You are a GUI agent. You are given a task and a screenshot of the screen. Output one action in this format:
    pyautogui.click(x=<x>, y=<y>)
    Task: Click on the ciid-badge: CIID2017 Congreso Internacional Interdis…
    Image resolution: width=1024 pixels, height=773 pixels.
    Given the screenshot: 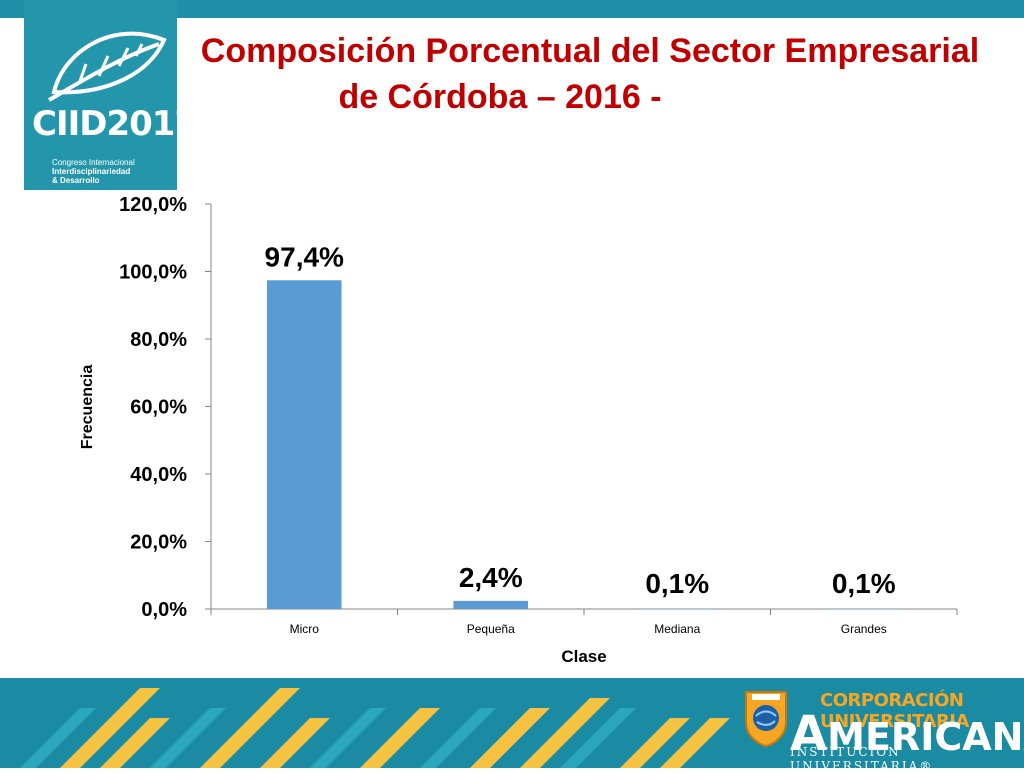 What is the action you would take?
    pyautogui.click(x=111, y=95)
    